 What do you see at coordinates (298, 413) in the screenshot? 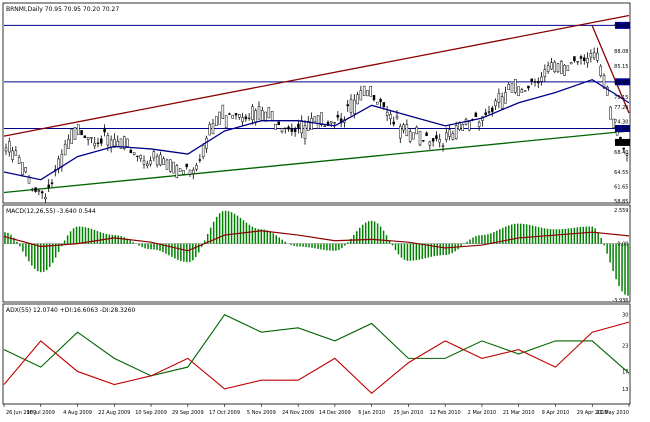
I see `date-label: 24 Nov 2009` at bounding box center [298, 413].